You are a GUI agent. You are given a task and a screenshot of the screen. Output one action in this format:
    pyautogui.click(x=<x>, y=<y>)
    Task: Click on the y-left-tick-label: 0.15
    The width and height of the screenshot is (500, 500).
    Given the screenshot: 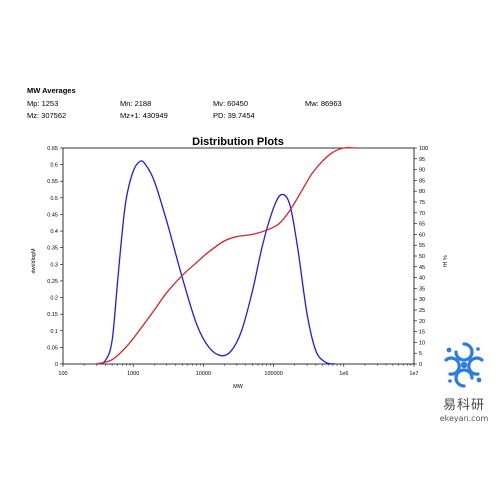 What is the action you would take?
    pyautogui.click(x=52, y=315)
    